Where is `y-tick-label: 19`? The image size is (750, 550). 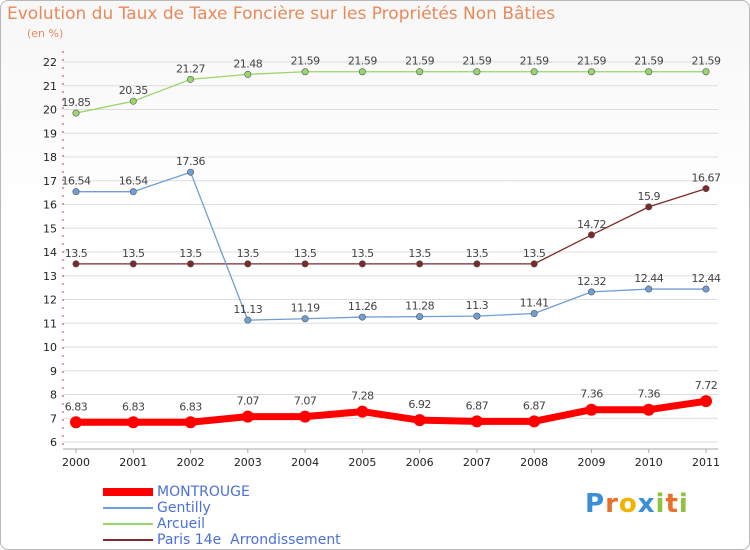
y-tick-label: 19 is located at coordinates (50, 133).